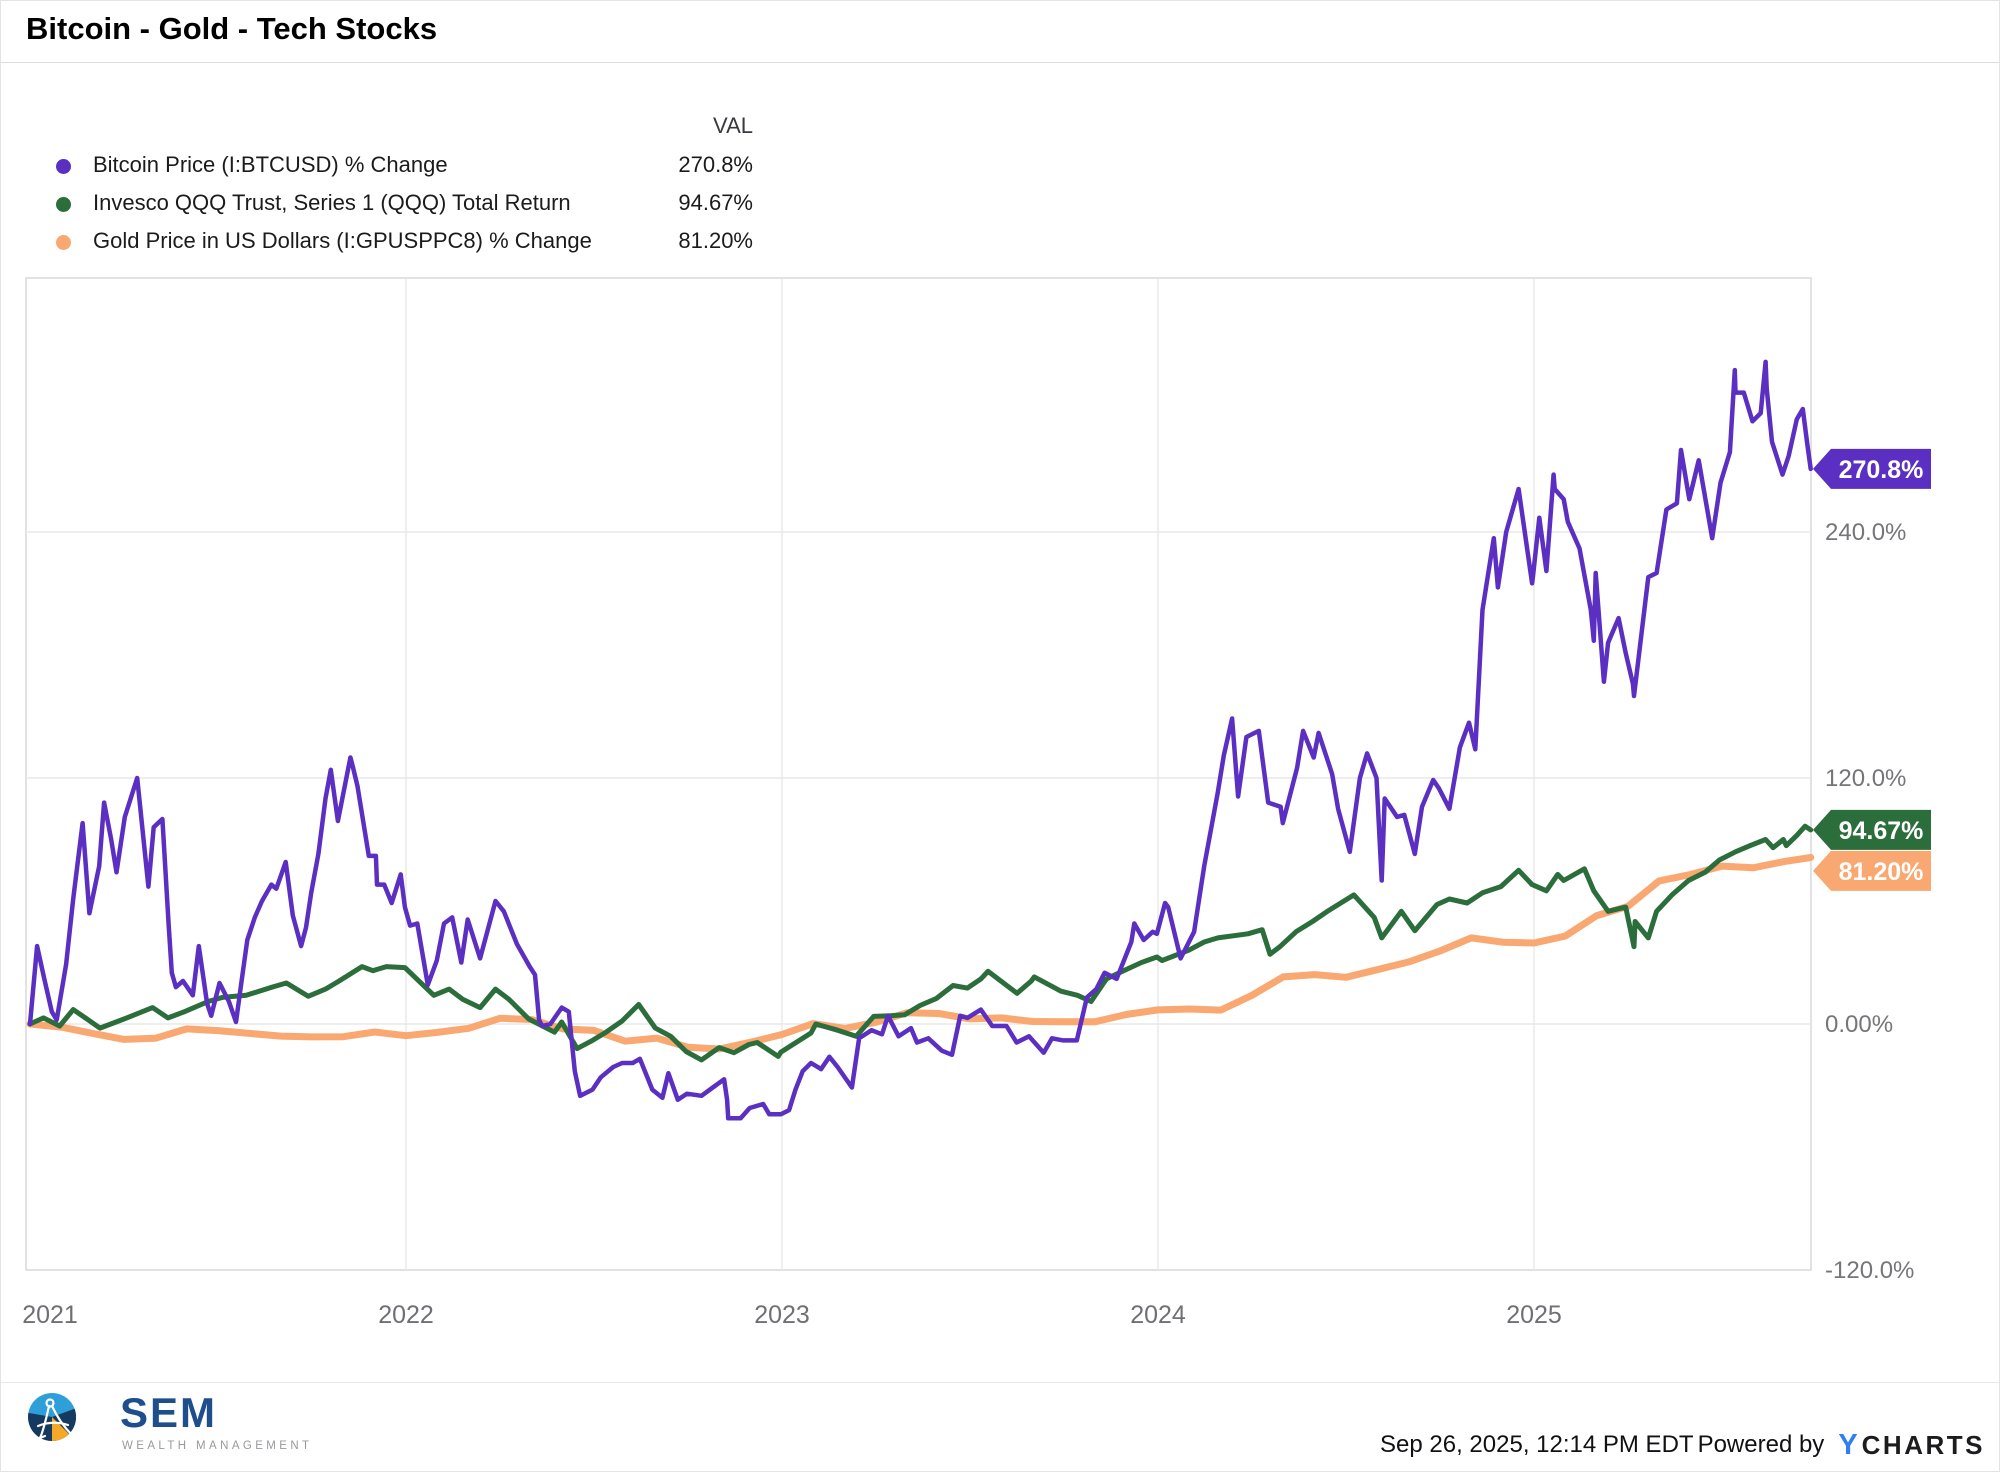 This screenshot has width=2000, height=1472. What do you see at coordinates (270, 164) in the screenshot?
I see `legend-item-label: Bitcoin Price (I:BTCUSD) % Change` at bounding box center [270, 164].